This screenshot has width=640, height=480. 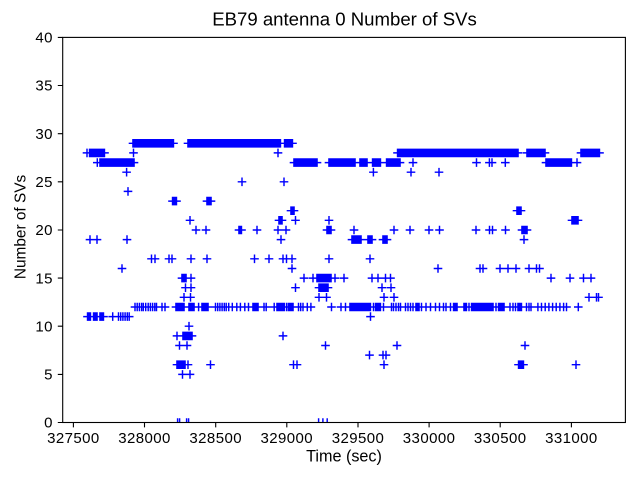 I want to click on svg-text: EB79 antenna 0 Number of SVs, so click(x=344, y=18).